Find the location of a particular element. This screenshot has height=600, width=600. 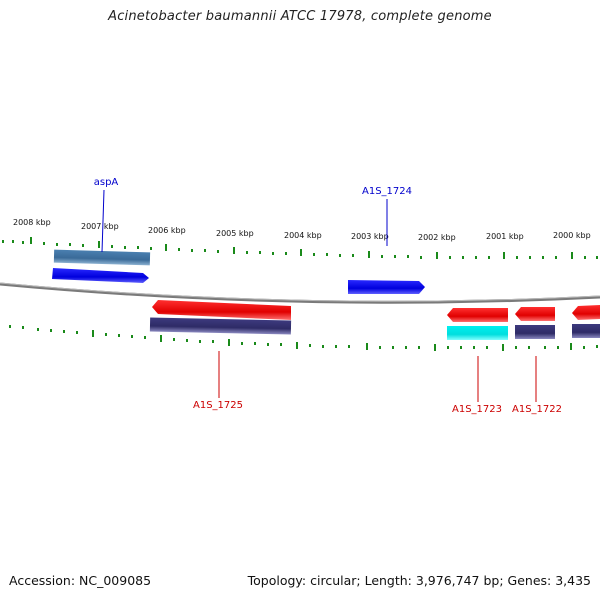

ruler-label: 2001 kbp is located at coordinates (505, 236).